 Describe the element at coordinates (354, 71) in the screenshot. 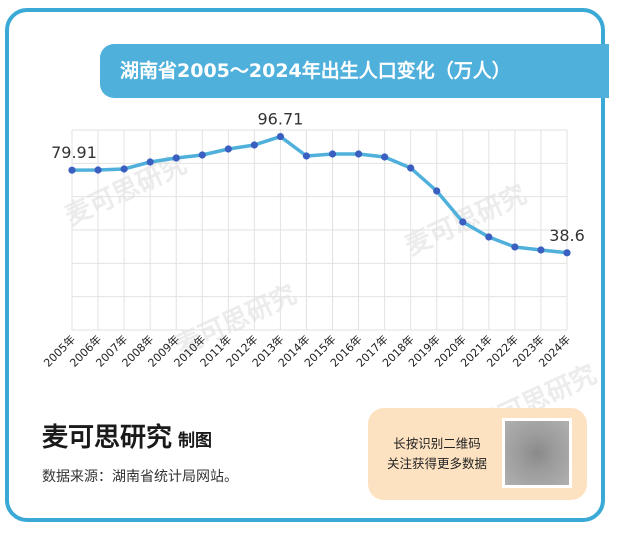

I see `chart-title: 湖南省2005～2024年出生人口变化（万人）` at that location.